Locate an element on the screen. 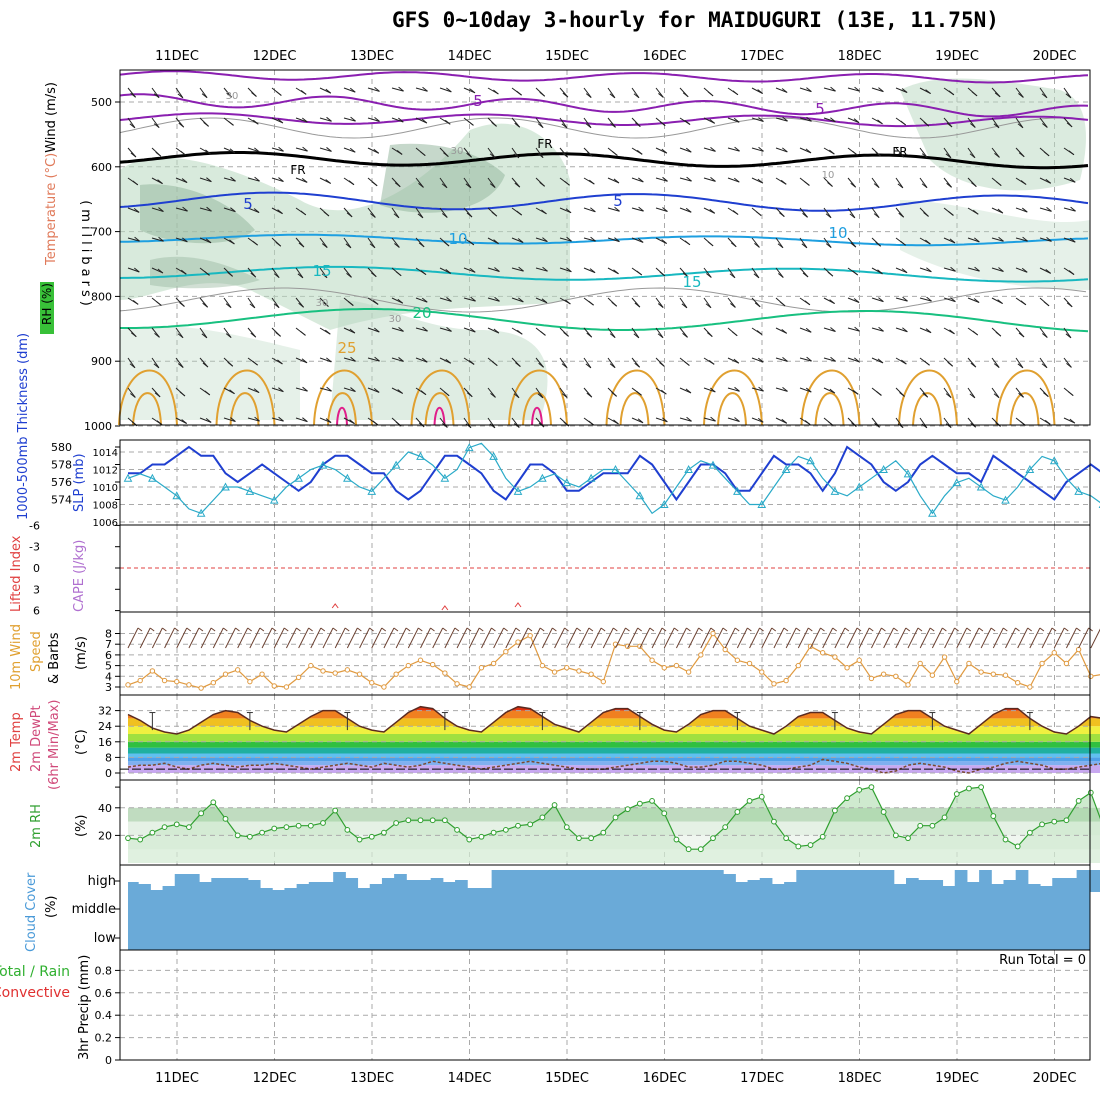 The height and width of the screenshot is (1100, 1100). panel-frame is located at coordinates (605, 482).